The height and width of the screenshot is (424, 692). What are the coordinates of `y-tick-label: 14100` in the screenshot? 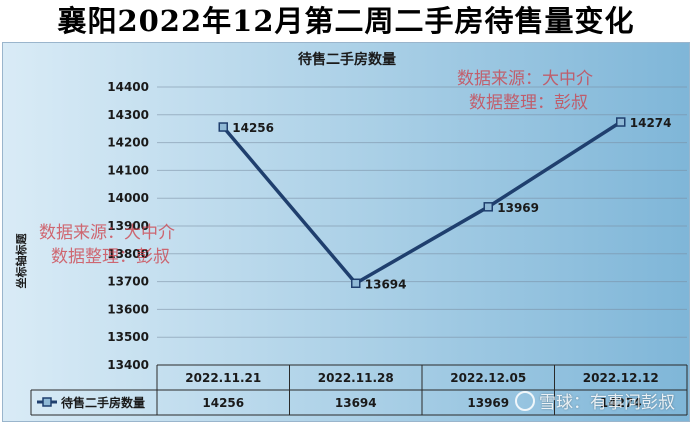 It's located at (128, 170).